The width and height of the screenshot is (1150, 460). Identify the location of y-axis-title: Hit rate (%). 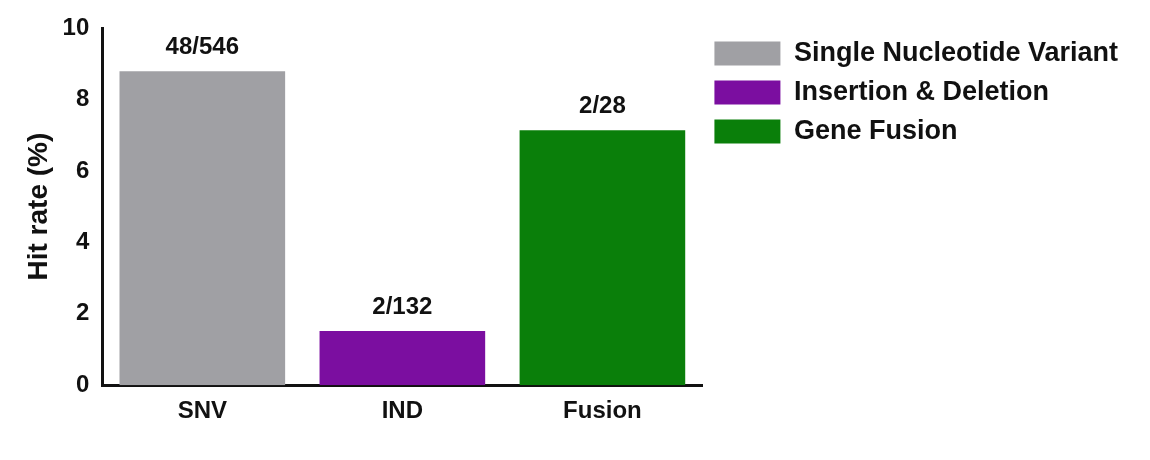
(37, 206).